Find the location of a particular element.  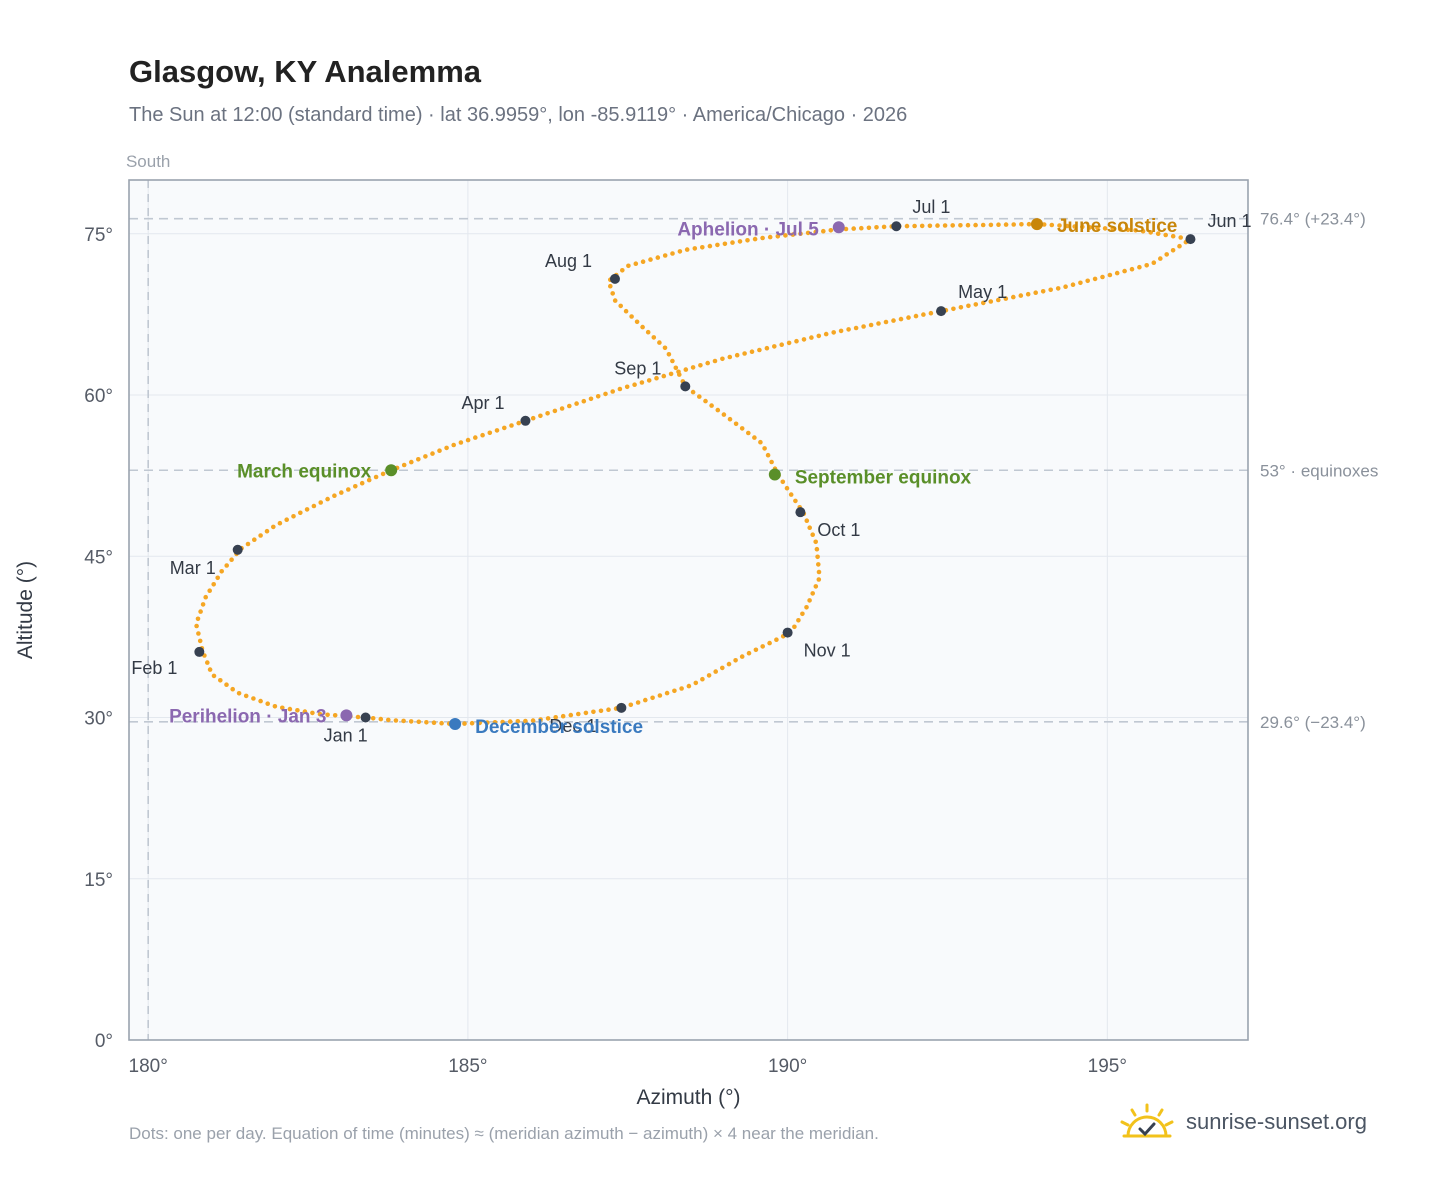

event-label: Perihelion · Jan 3 is located at coordinates (247, 716).